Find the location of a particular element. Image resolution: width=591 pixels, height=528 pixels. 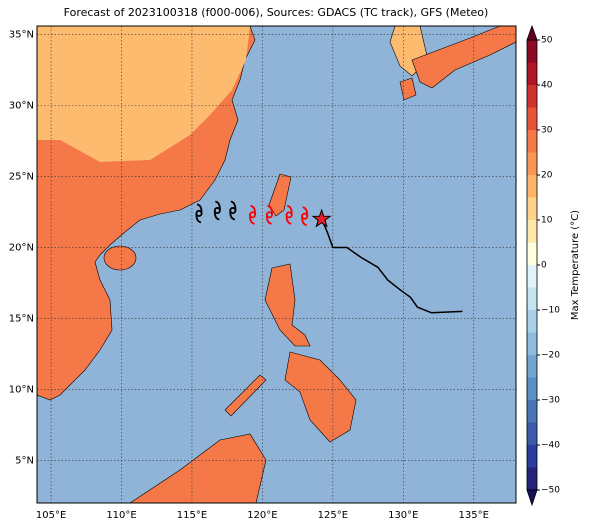

palawan is located at coordinates (245, 395).